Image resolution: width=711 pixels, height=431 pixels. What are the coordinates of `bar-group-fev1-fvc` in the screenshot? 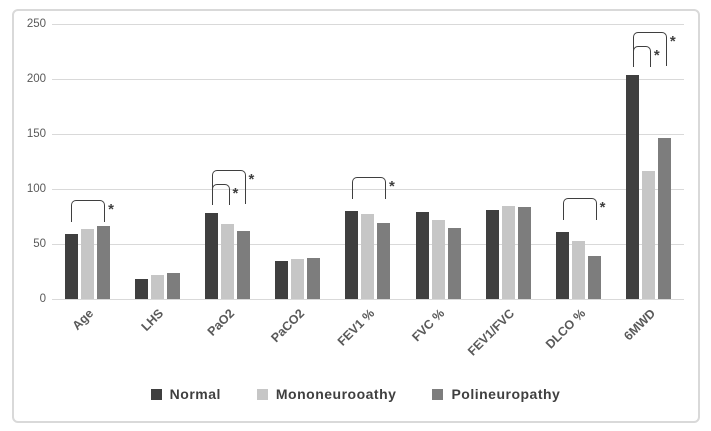 It's located at (508, 161).